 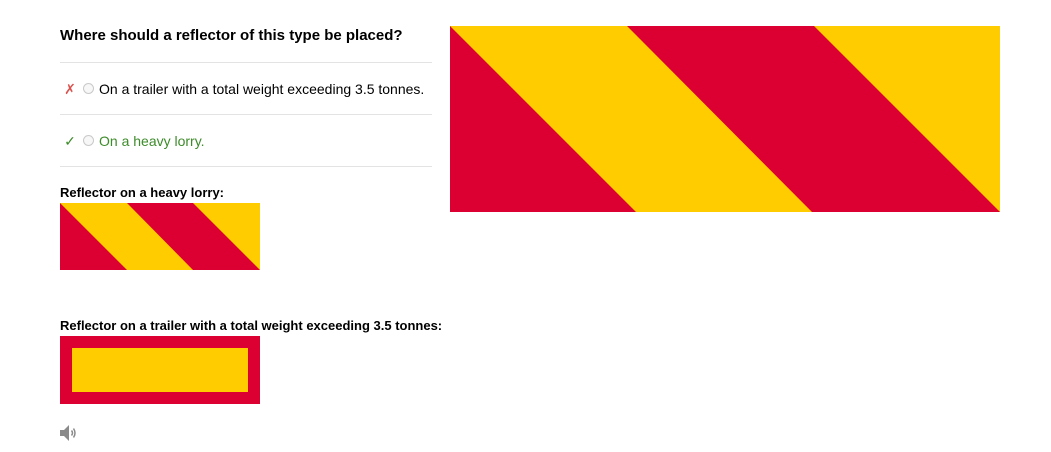 What do you see at coordinates (69, 433) in the screenshot?
I see `speaker-icon` at bounding box center [69, 433].